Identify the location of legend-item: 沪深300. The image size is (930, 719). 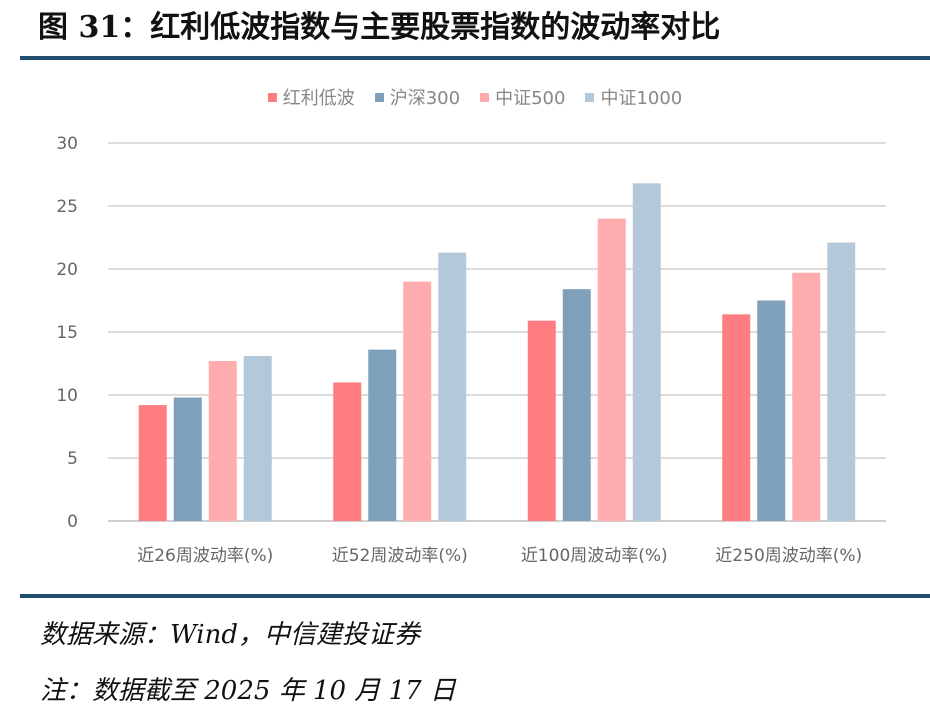
(417, 97).